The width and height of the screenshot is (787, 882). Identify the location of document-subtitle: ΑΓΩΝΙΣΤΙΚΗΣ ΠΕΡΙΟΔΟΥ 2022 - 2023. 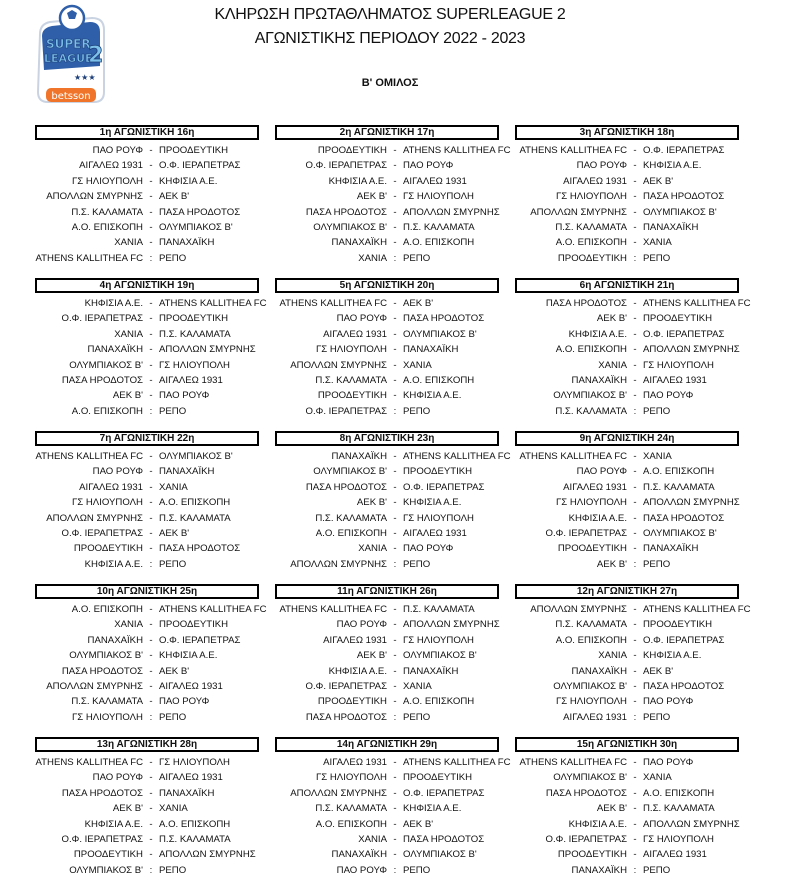
(390, 38).